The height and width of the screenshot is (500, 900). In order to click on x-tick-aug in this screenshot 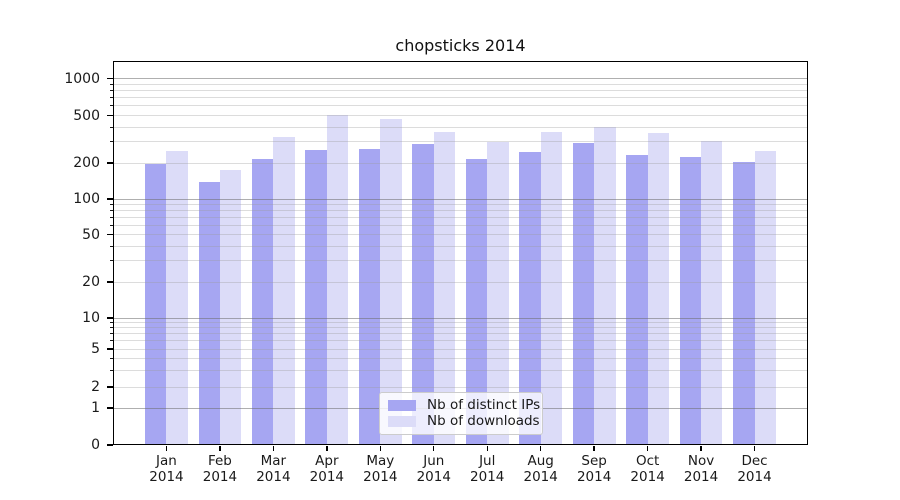, I will do `click(540, 448)`.